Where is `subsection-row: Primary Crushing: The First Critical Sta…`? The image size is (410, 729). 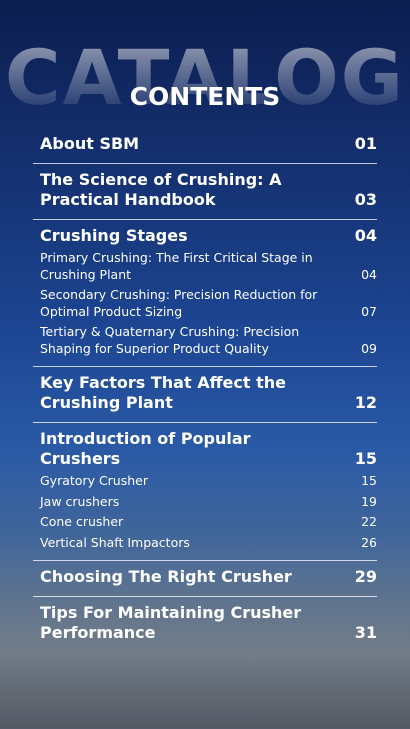 subsection-row: Primary Crushing: The First Critical Sta… is located at coordinates (208, 266).